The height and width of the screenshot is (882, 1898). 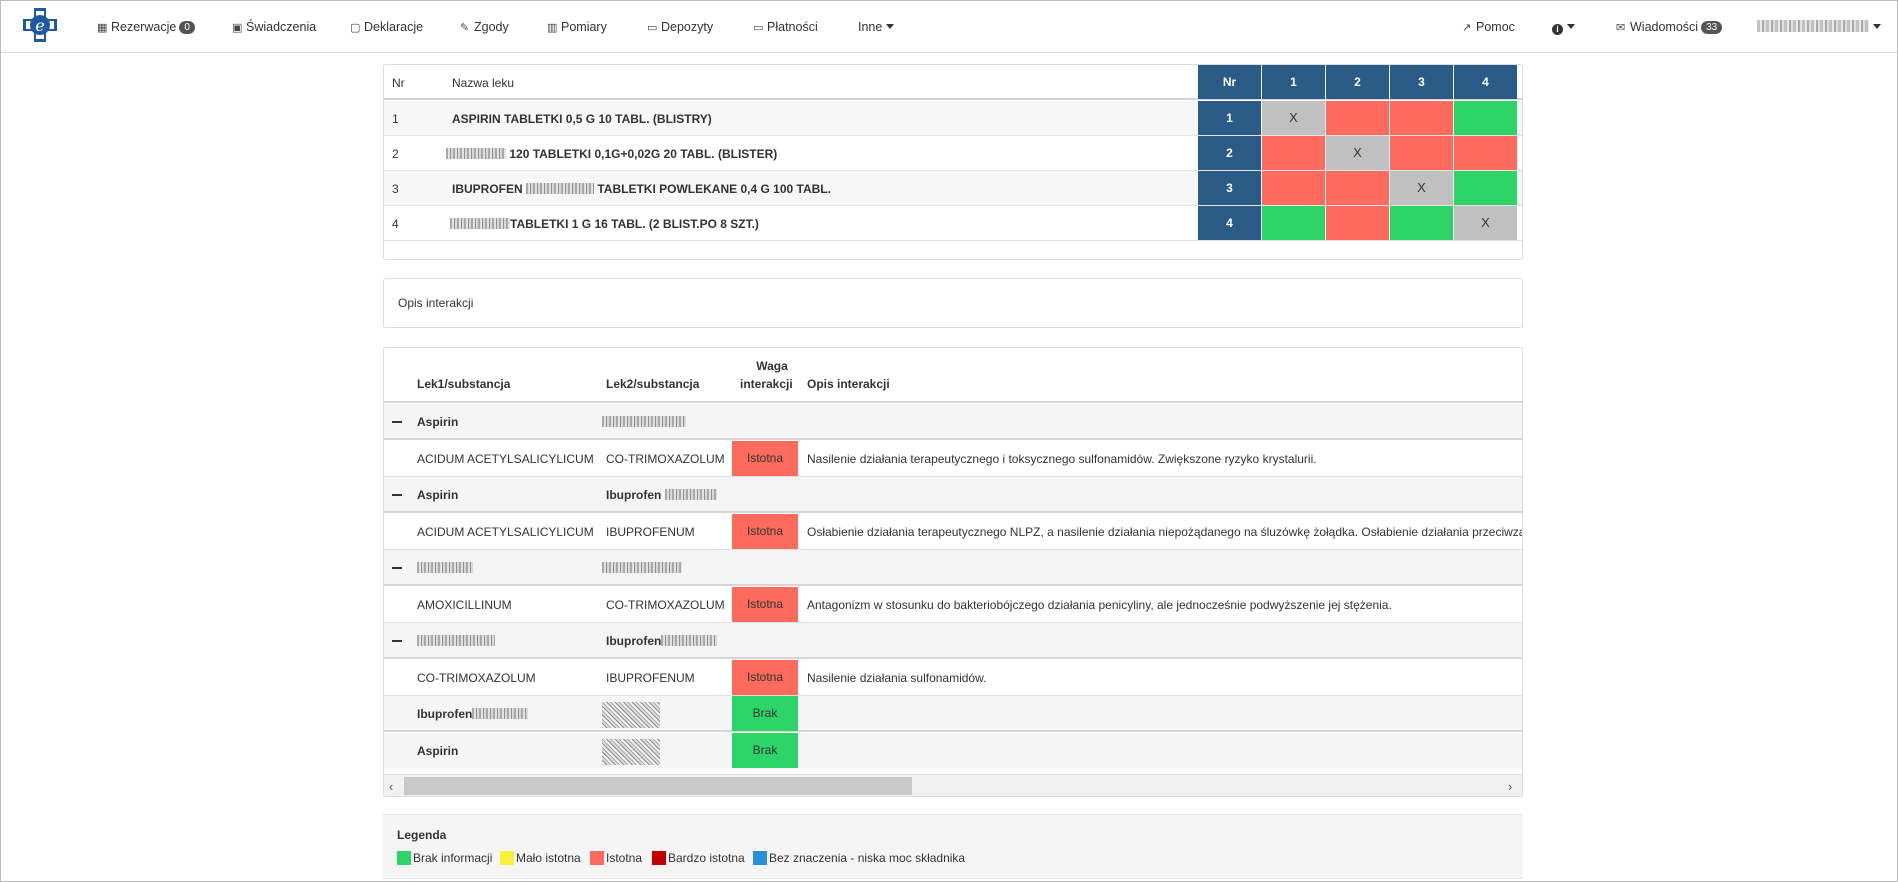 I want to click on external-link-icon: ↗, so click(x=1467, y=28).